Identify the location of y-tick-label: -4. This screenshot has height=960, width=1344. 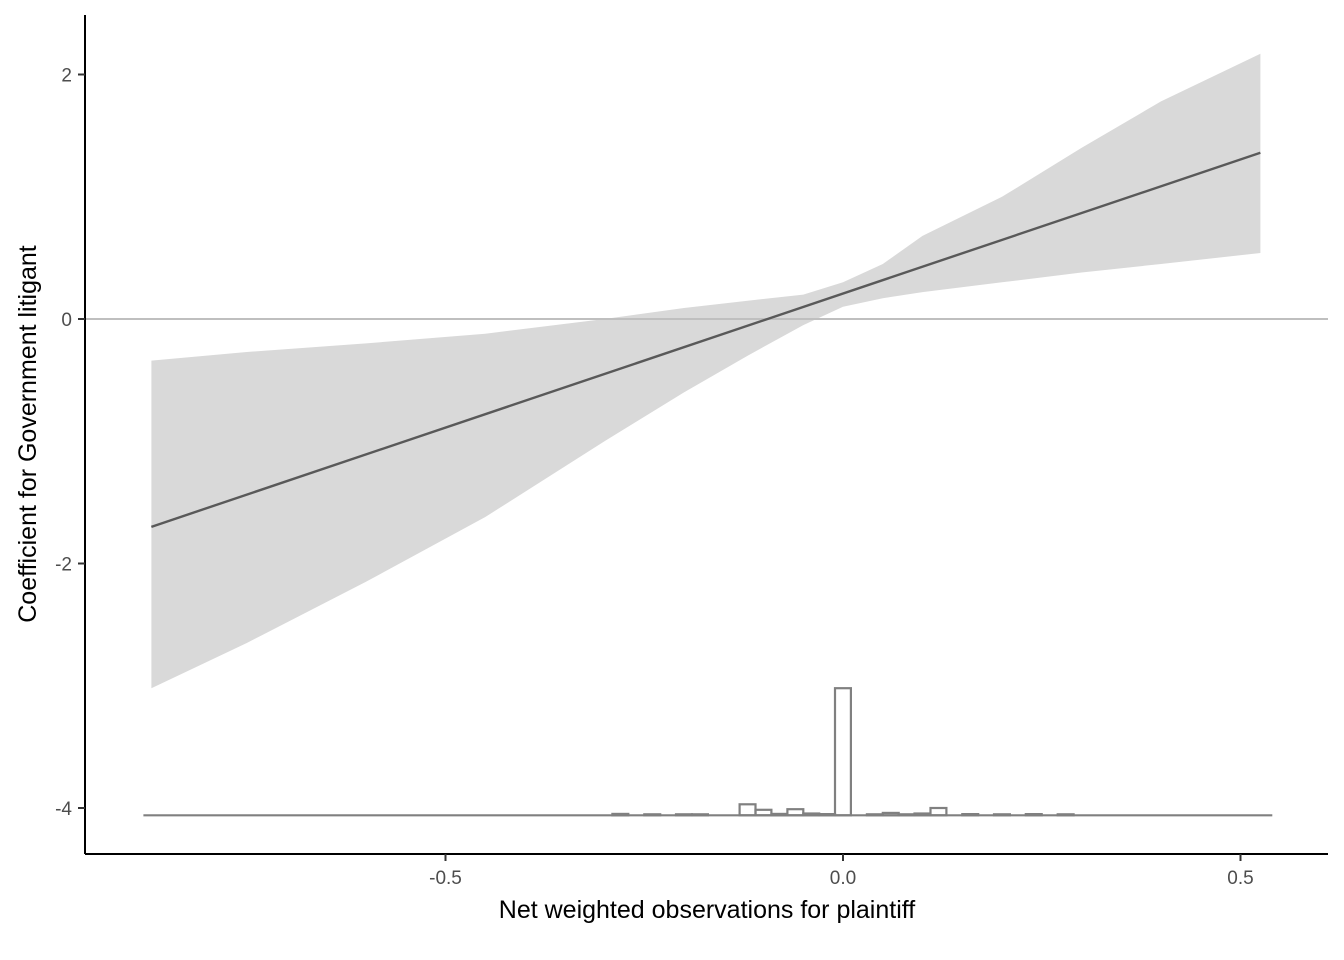
(63, 809).